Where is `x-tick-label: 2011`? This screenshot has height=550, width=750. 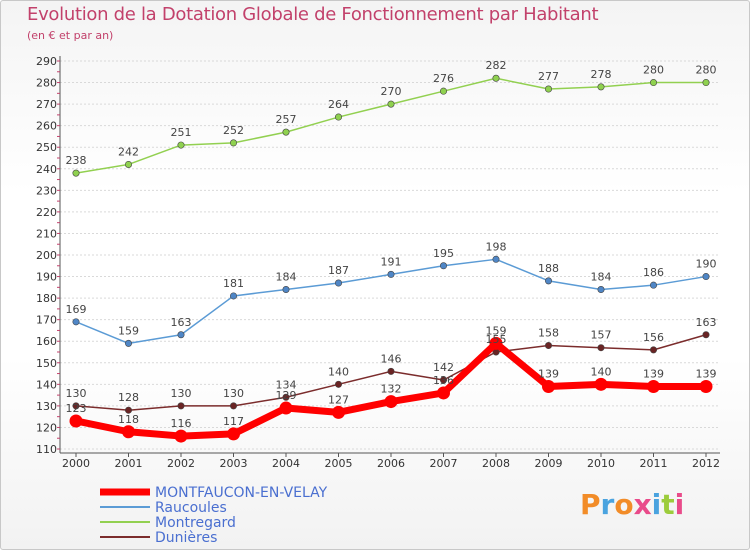
x-tick-label: 2011 is located at coordinates (654, 463).